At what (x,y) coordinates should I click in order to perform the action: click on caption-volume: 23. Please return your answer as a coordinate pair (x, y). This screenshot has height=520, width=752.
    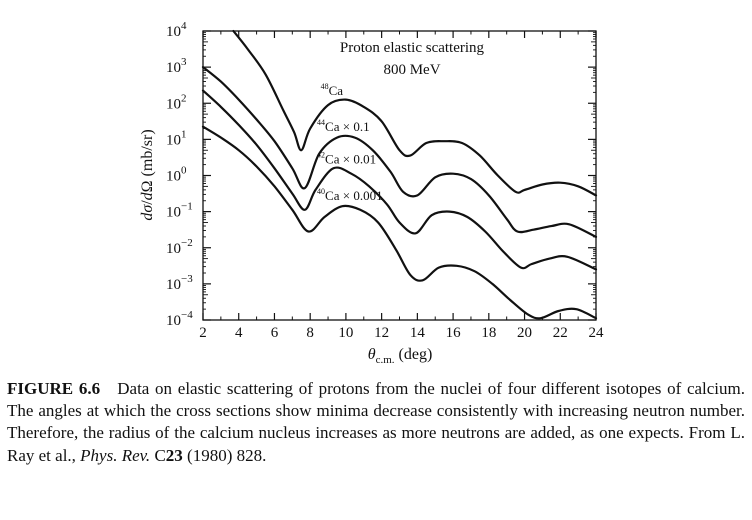
    Looking at the image, I should click on (174, 455).